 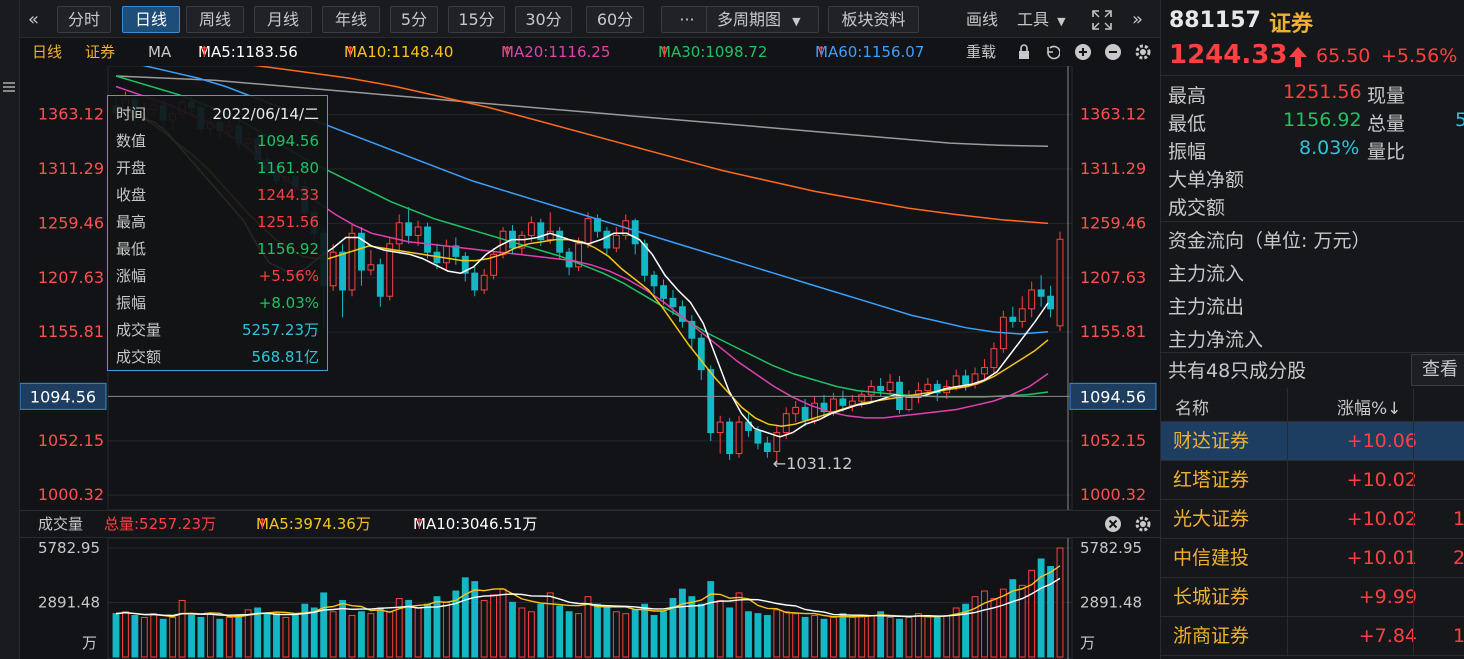 I want to click on ma10-text: MA10:1148.40, so click(x=399, y=52).